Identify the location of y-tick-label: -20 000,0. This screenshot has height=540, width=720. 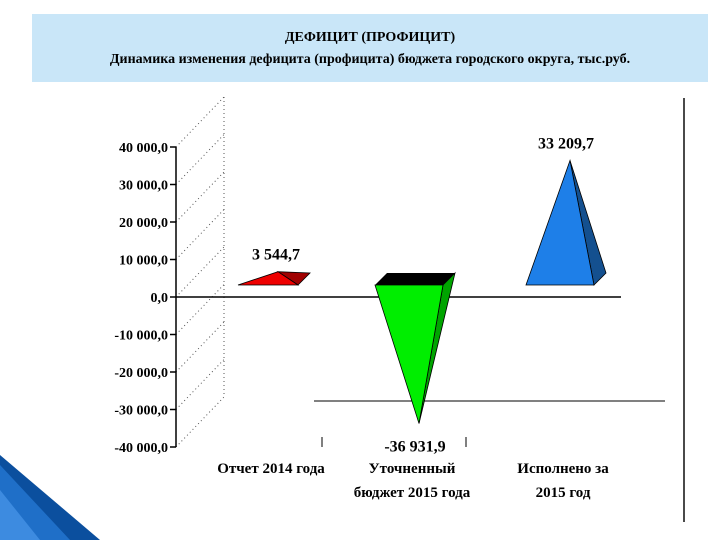
(141, 373).